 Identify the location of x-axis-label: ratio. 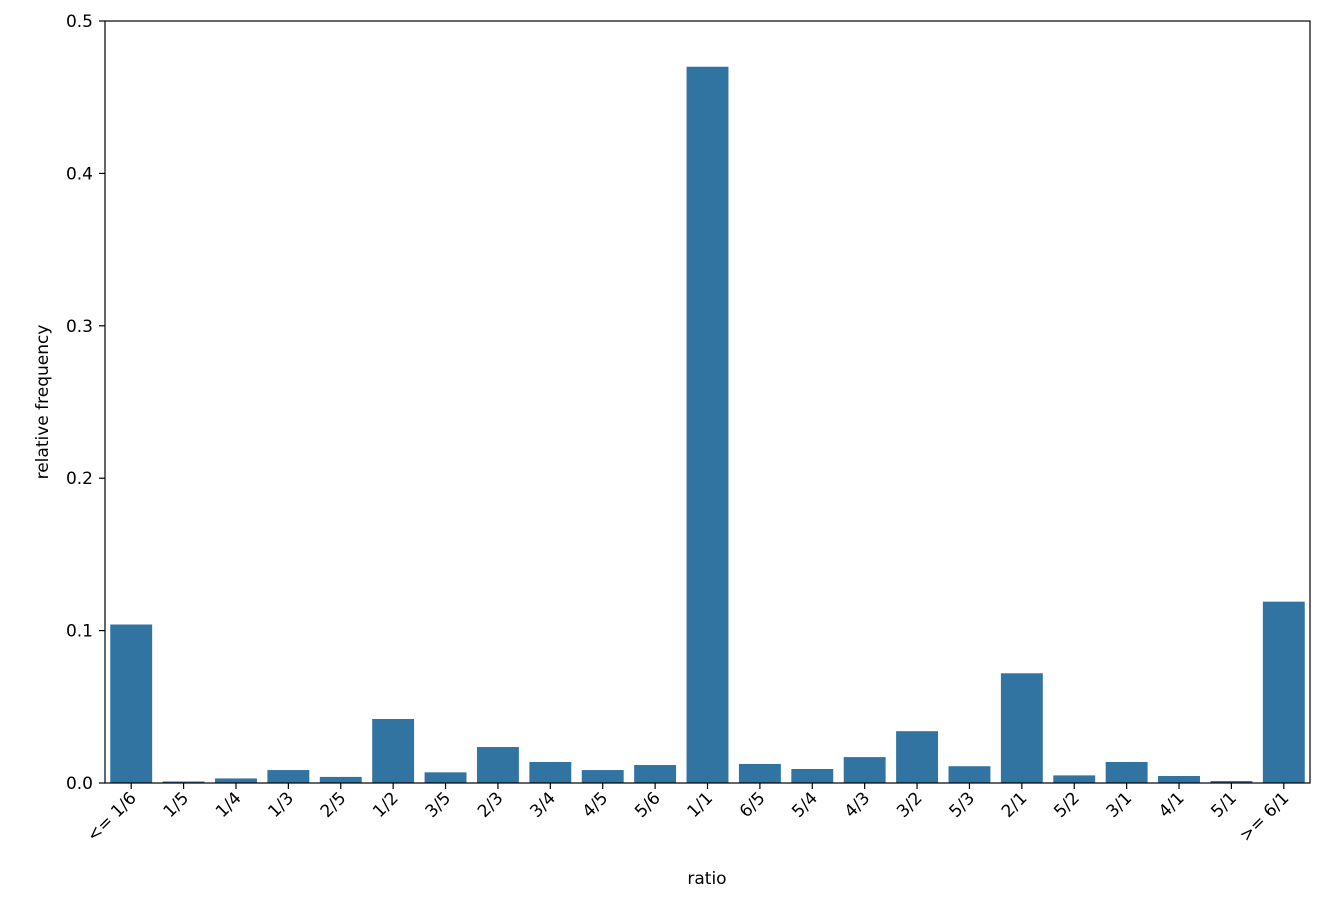
(706, 879).